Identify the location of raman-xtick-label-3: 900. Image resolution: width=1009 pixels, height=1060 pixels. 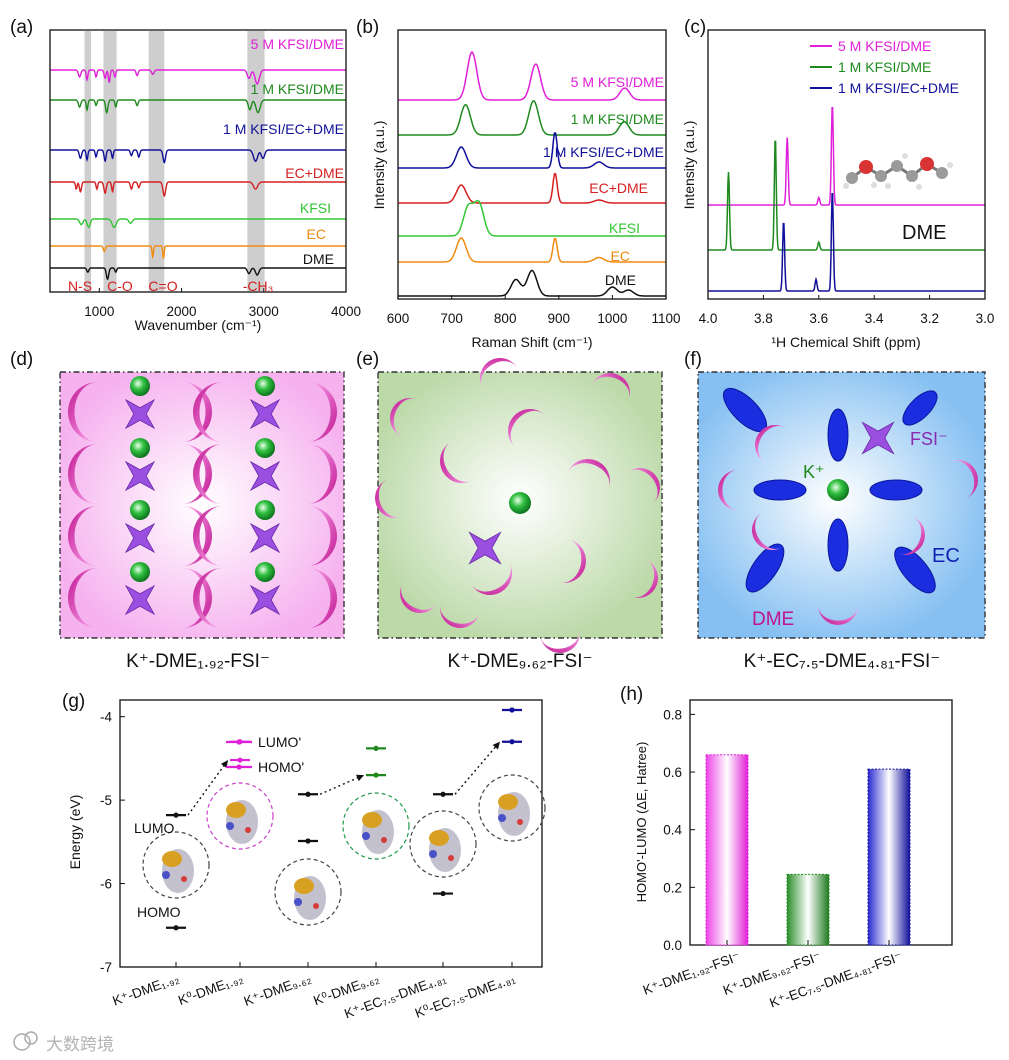
(559, 318).